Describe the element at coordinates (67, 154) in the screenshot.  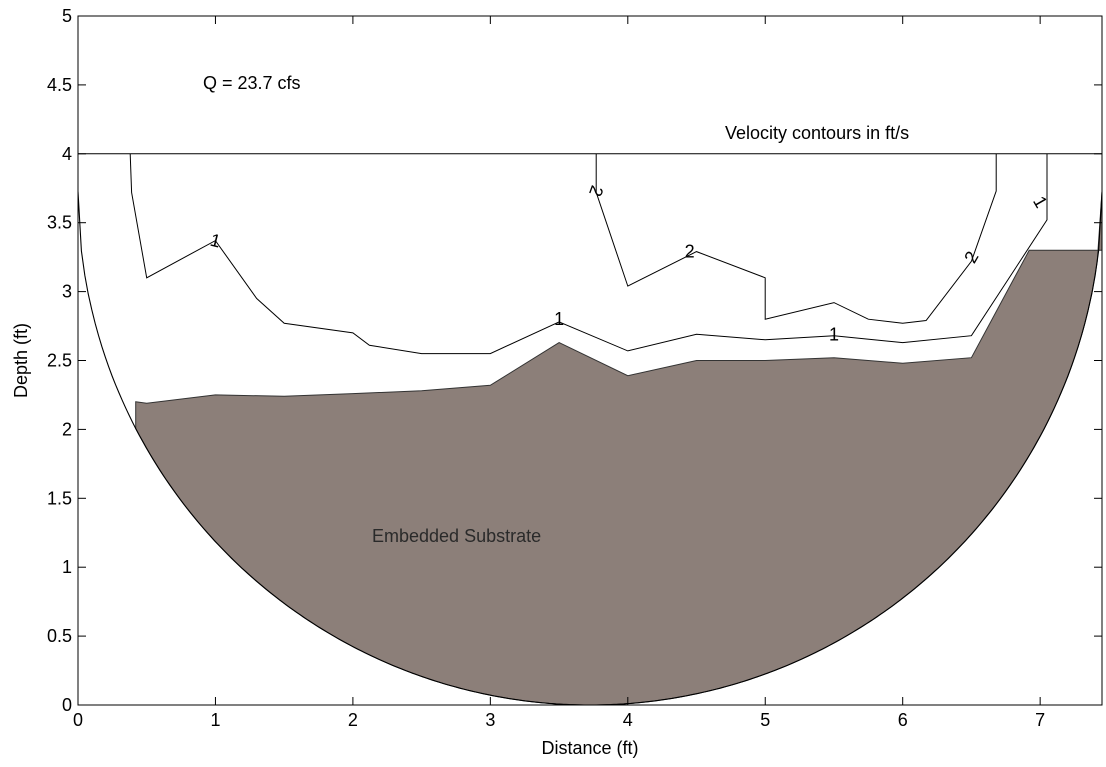
I see `y-tick-label: 4` at that location.